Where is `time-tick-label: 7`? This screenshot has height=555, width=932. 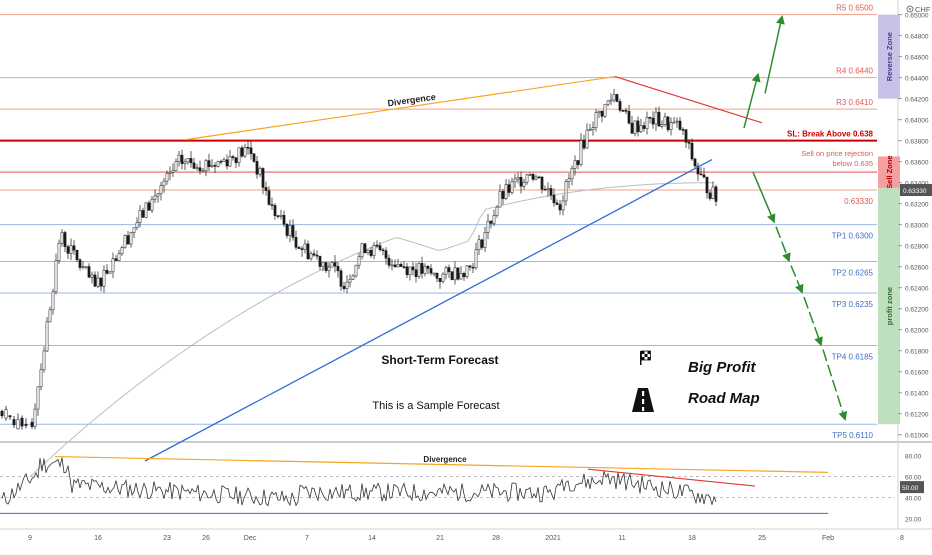 time-tick-label: 7 is located at coordinates (307, 538).